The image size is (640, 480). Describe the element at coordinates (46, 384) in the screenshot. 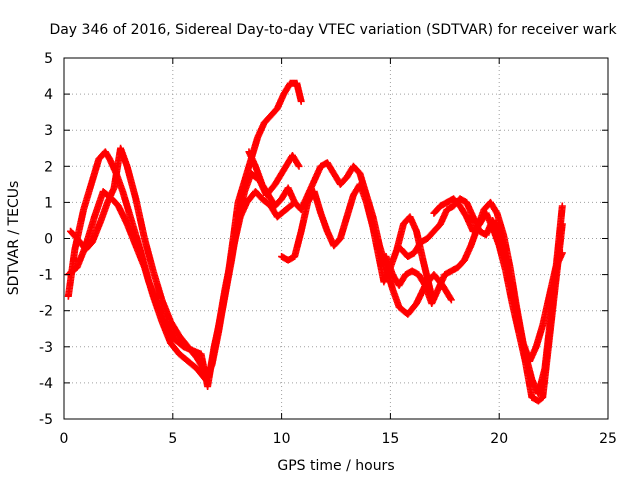

I see `y-tick-label: -4` at that location.